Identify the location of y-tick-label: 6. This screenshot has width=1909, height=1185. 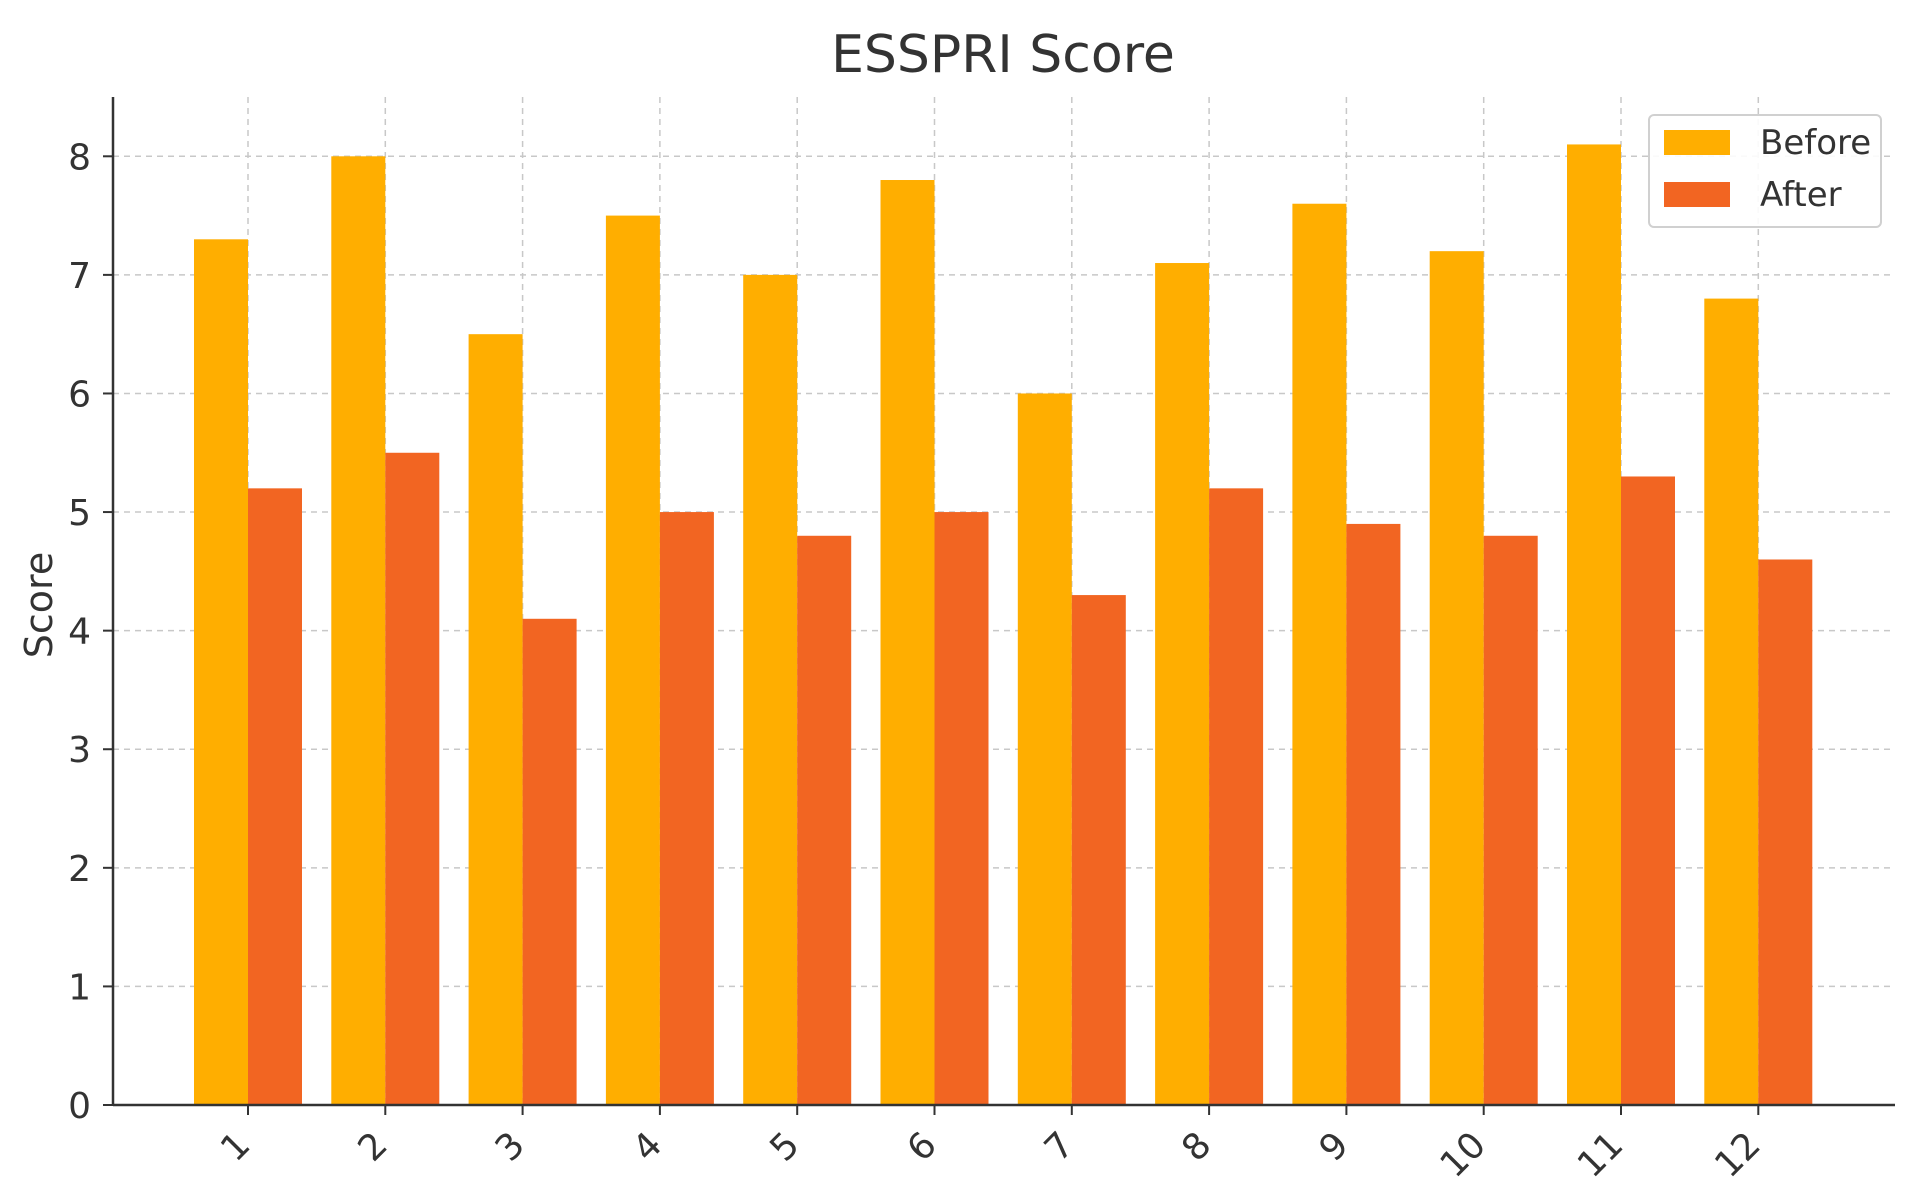
(79, 394).